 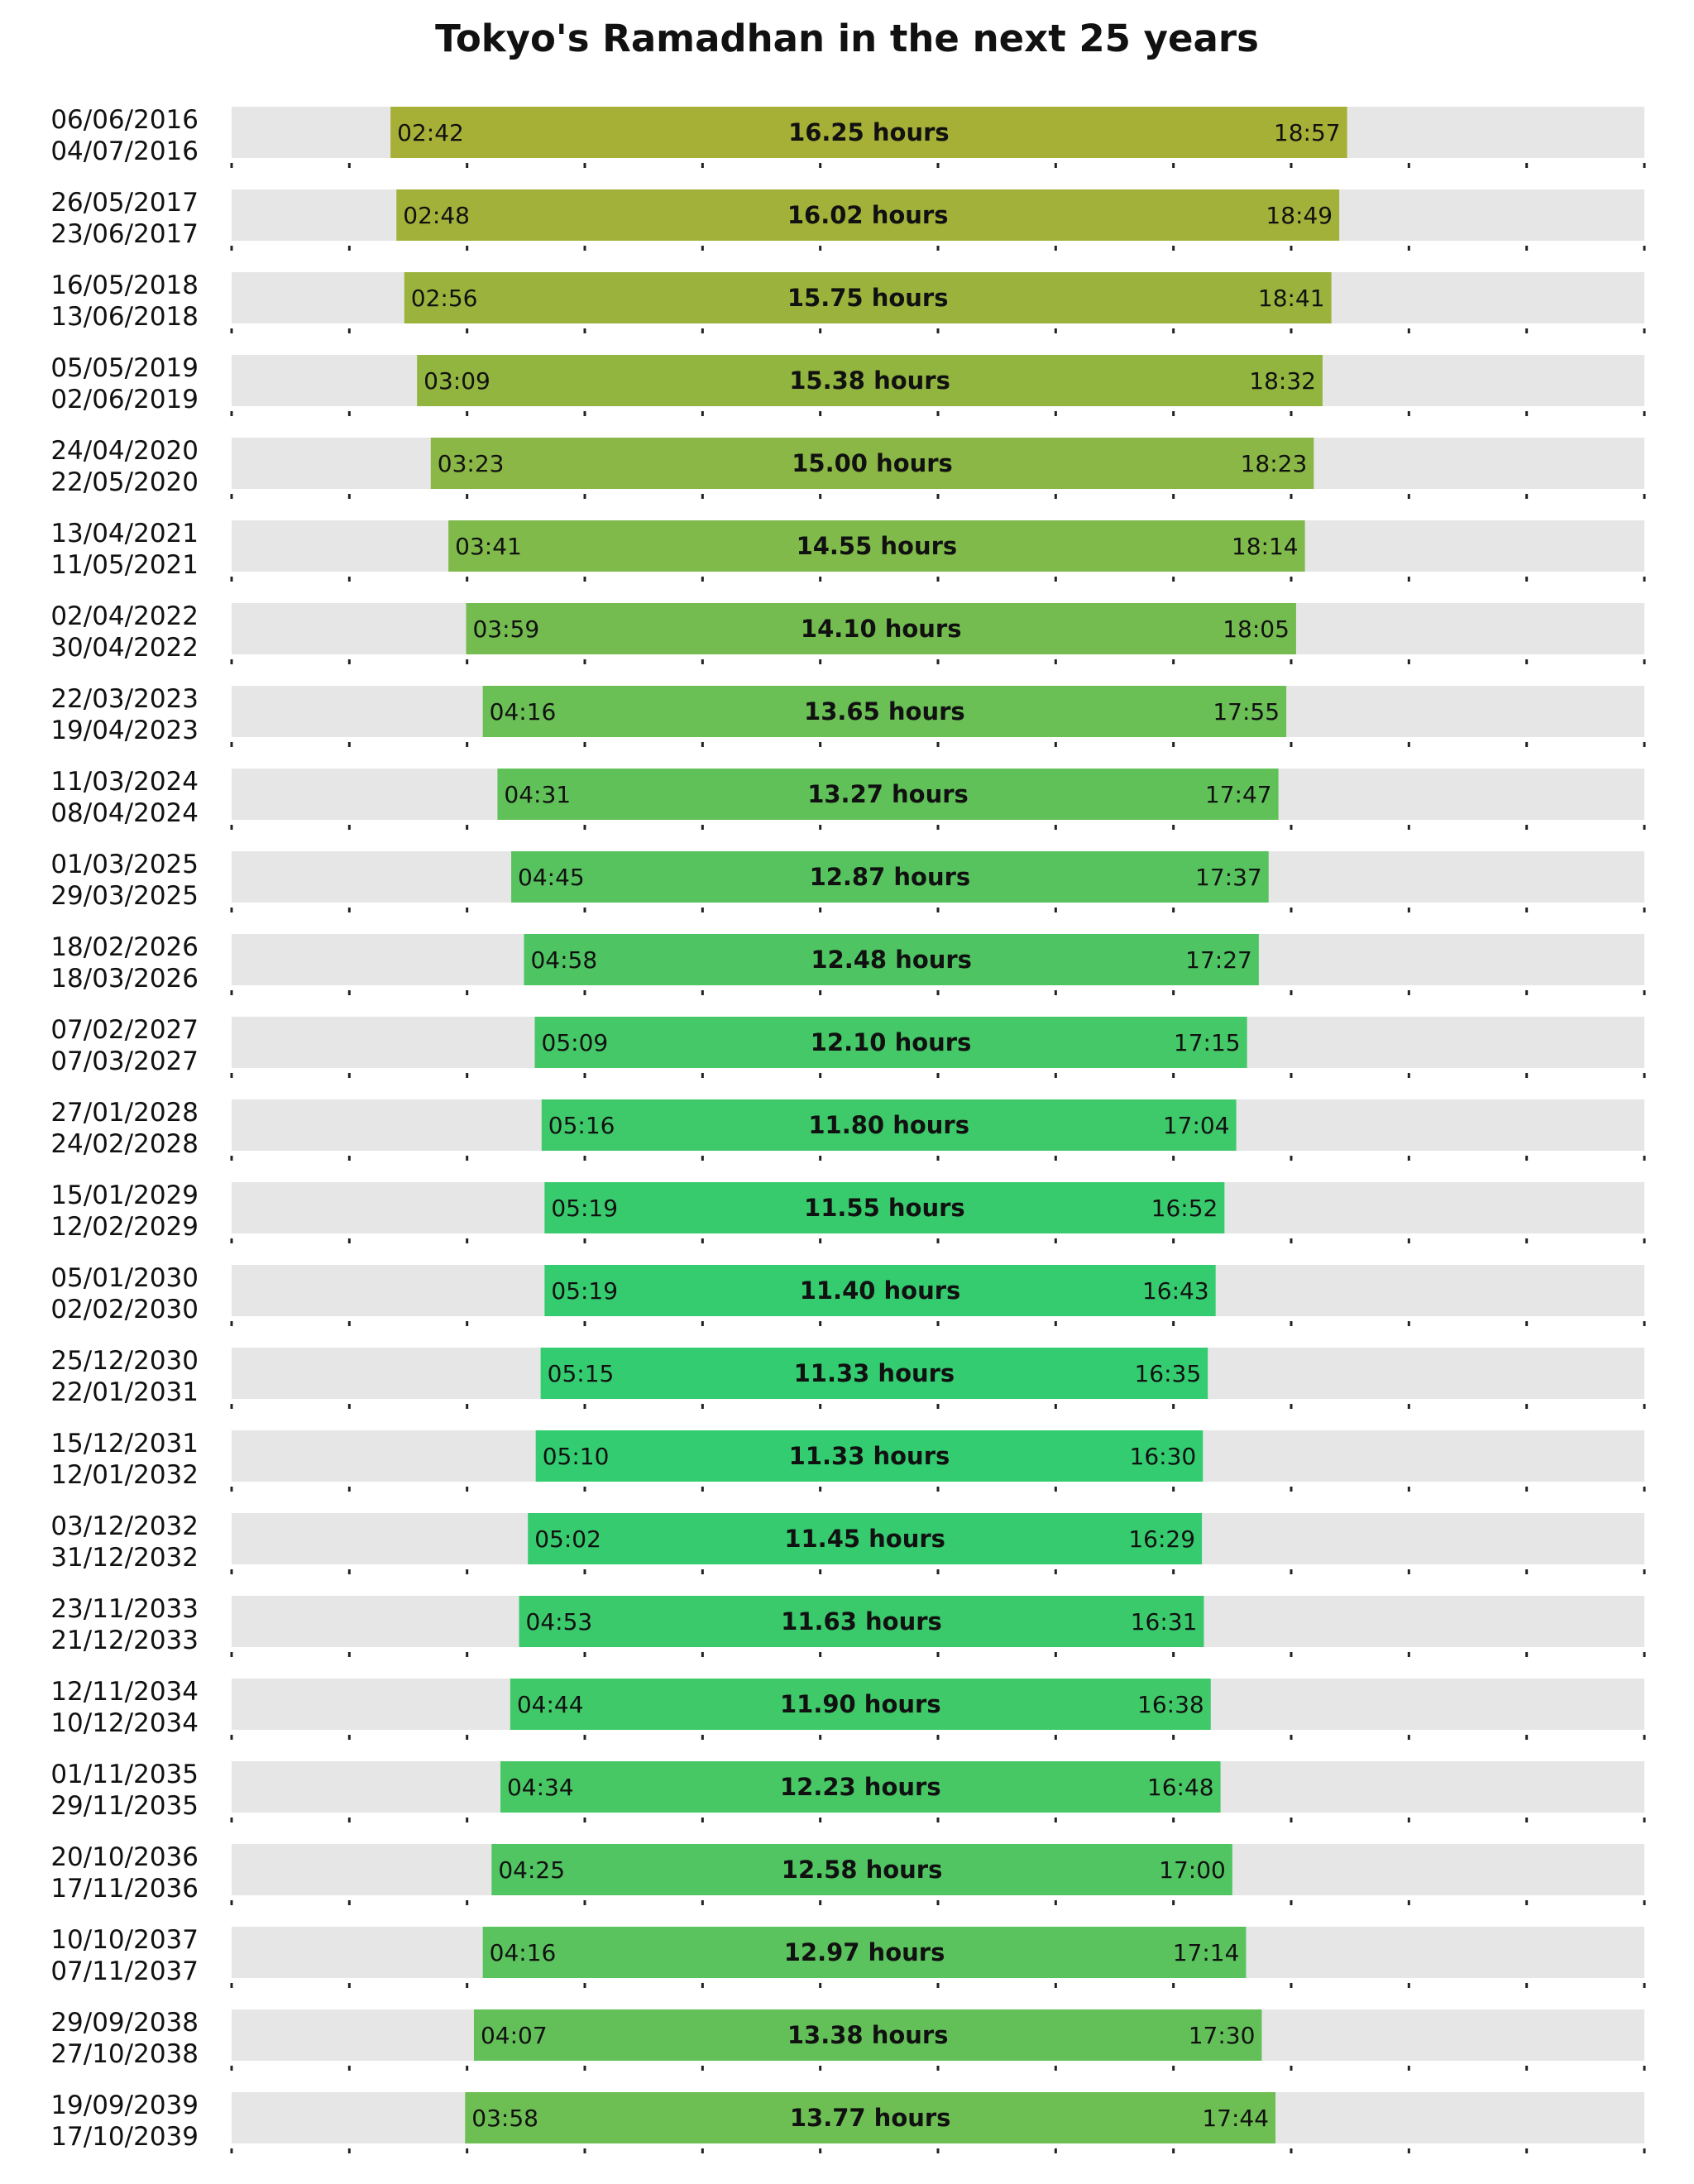 What do you see at coordinates (124, 616) in the screenshot?
I see `start-date-label: 02/04/2022` at bounding box center [124, 616].